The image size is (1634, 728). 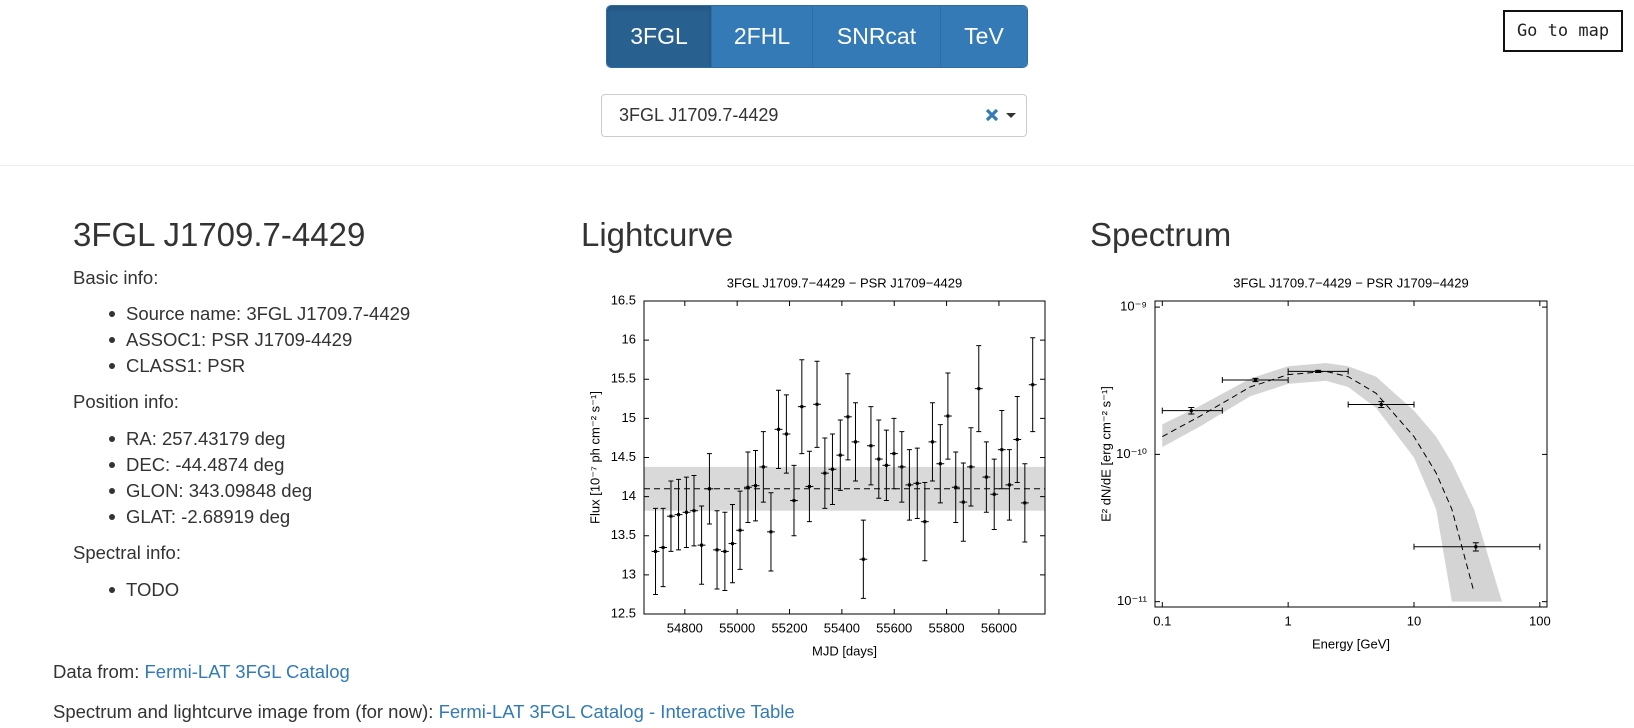 I want to click on model-line, so click(x=1318, y=481).